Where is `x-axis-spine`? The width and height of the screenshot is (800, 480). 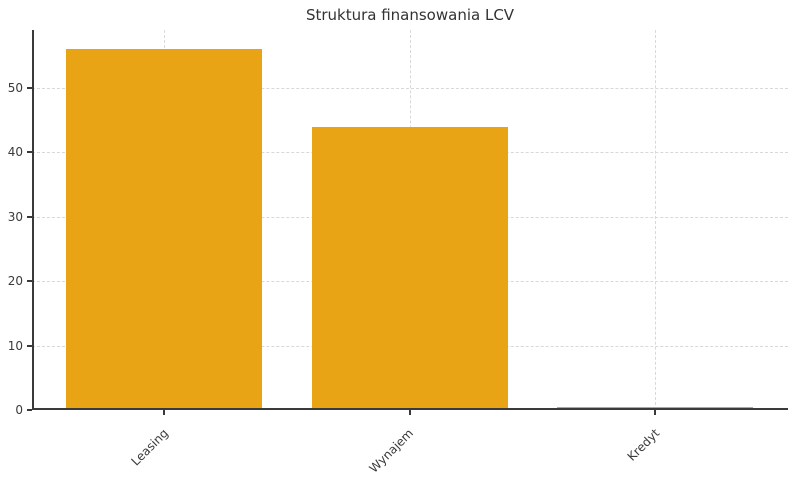
x-axis-spine is located at coordinates (410, 409).